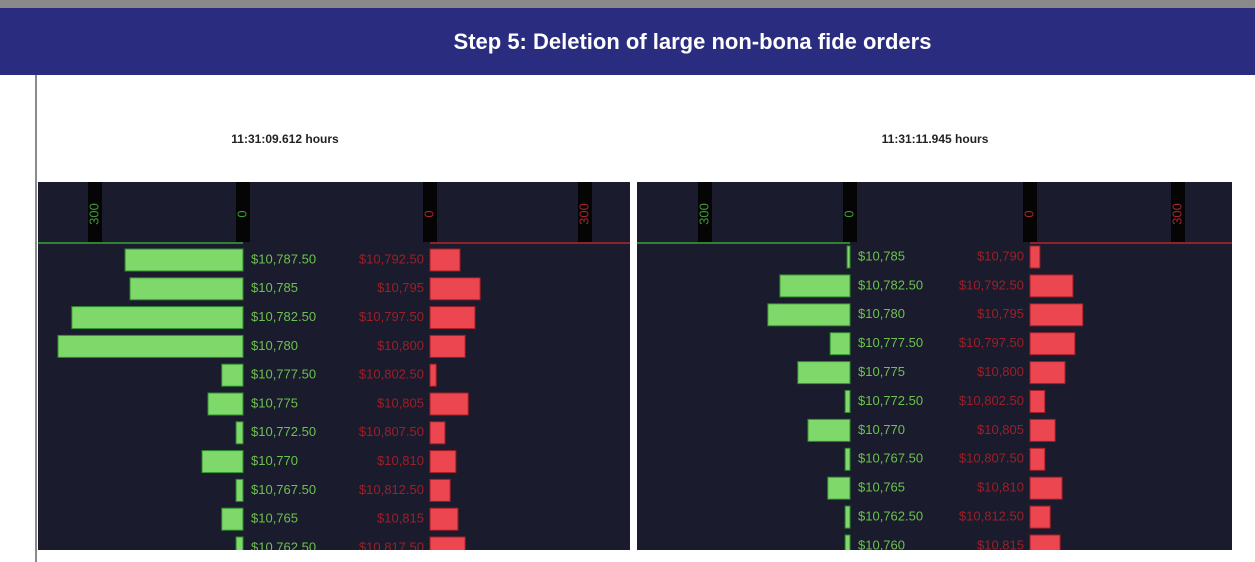 The width and height of the screenshot is (1255, 562). What do you see at coordinates (285, 139) in the screenshot?
I see `panel-title: 11:31:09.612 hours` at bounding box center [285, 139].